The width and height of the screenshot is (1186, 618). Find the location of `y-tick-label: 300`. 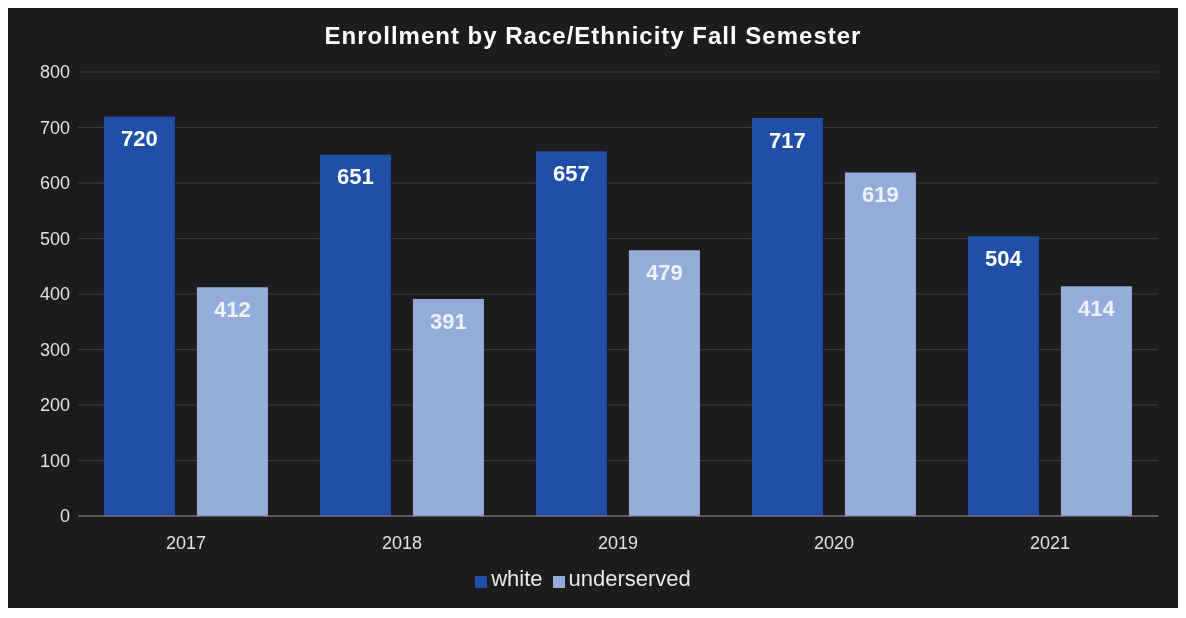

y-tick-label: 300 is located at coordinates (54, 349).